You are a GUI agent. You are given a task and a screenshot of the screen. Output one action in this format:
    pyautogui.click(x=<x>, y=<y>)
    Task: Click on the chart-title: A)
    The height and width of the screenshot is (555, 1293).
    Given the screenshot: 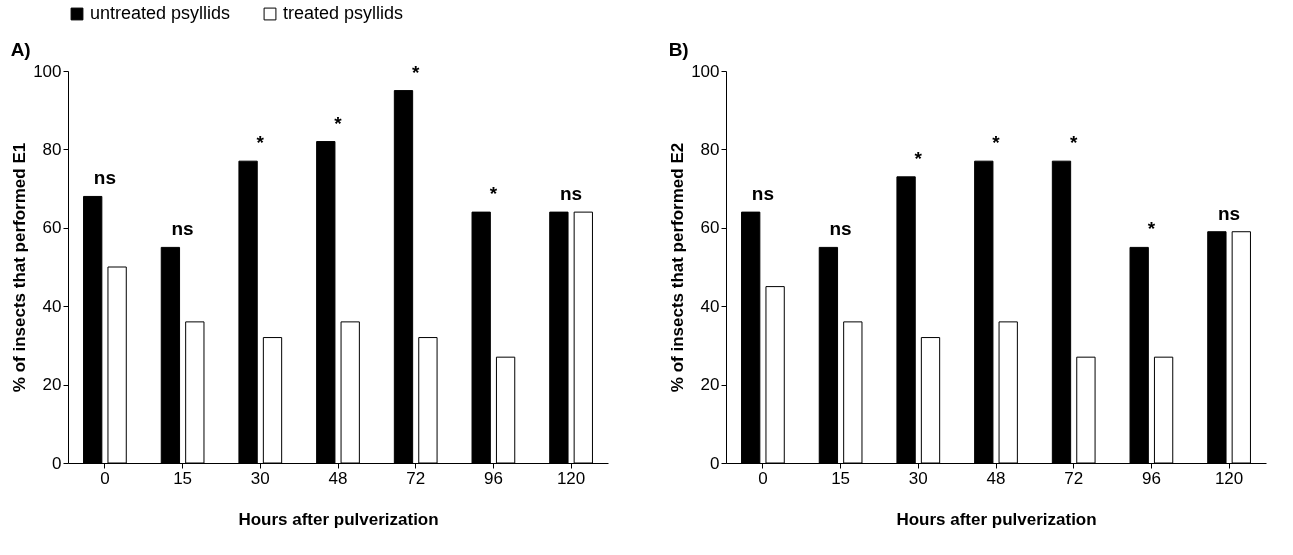 What is the action you would take?
    pyautogui.click(x=20, y=49)
    